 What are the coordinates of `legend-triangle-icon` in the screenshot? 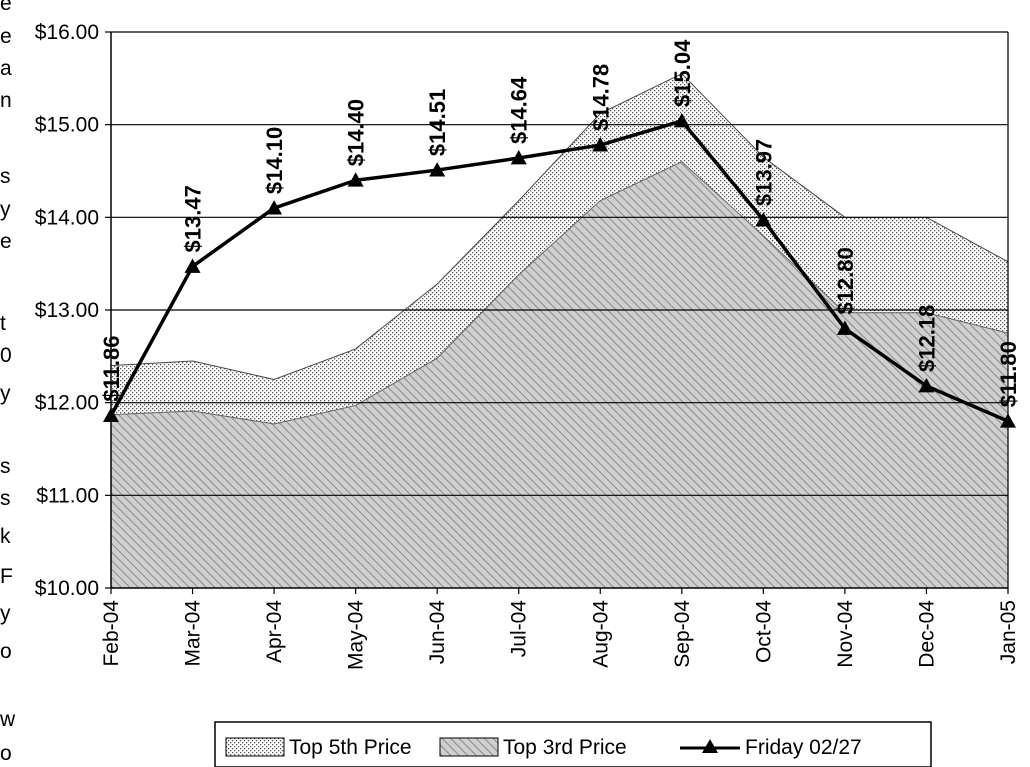 It's located at (710, 746).